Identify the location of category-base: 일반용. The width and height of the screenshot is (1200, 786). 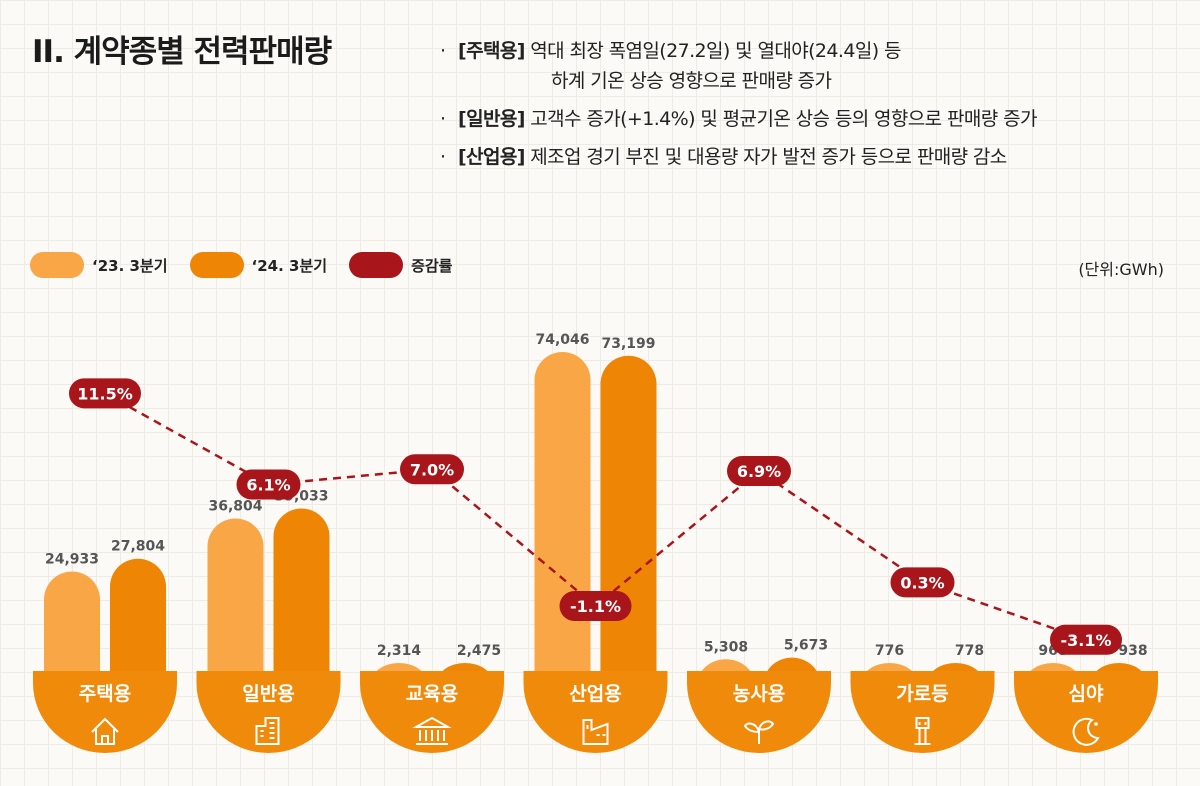
(268, 712).